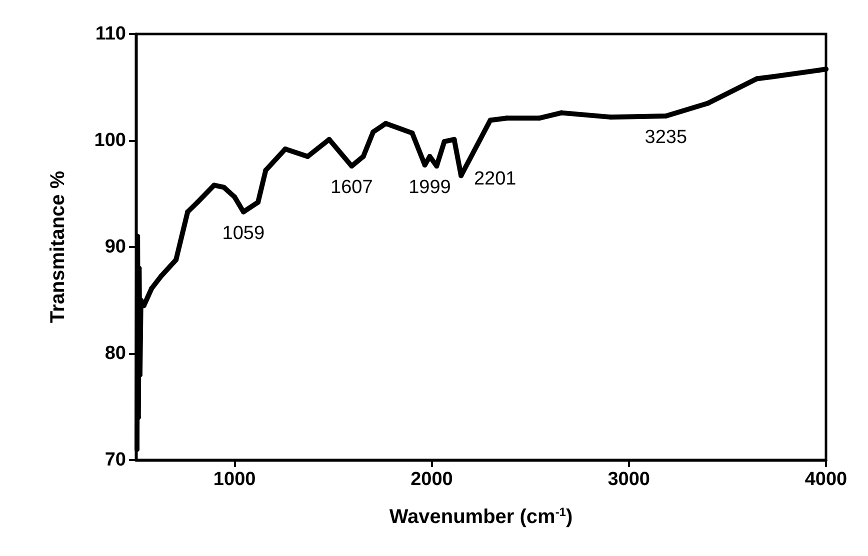  I want to click on y-tick-label: 90, so click(115, 247).